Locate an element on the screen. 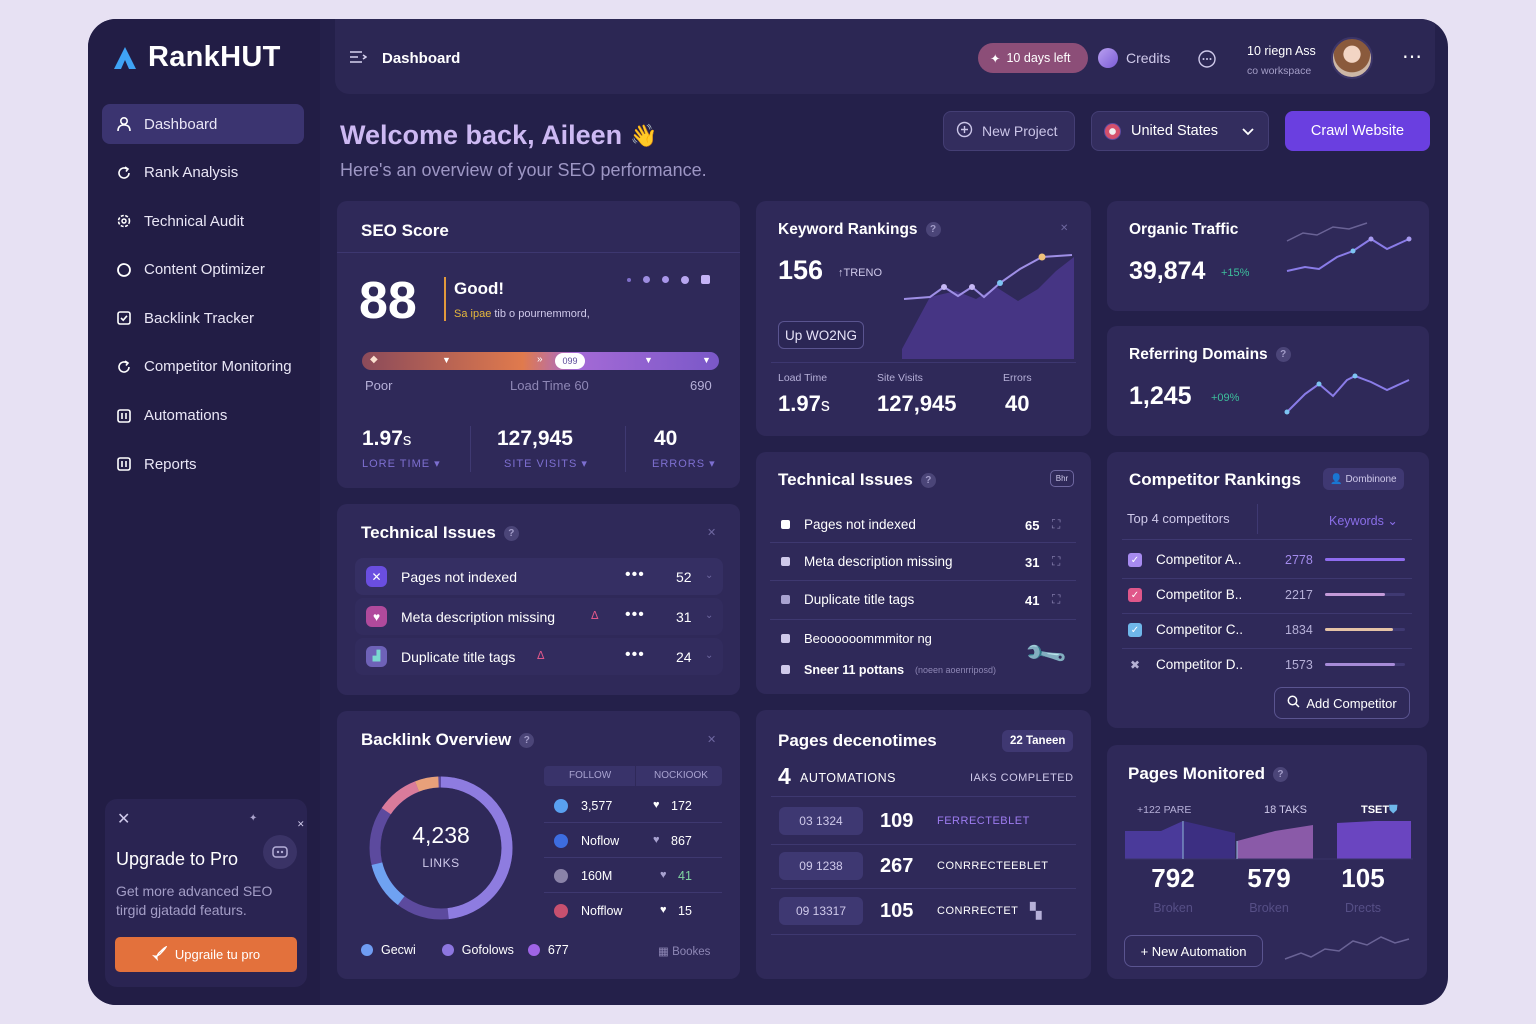 The width and height of the screenshot is (1536, 1024). sidebar-item-label: Dashboard is located at coordinates (181, 124).